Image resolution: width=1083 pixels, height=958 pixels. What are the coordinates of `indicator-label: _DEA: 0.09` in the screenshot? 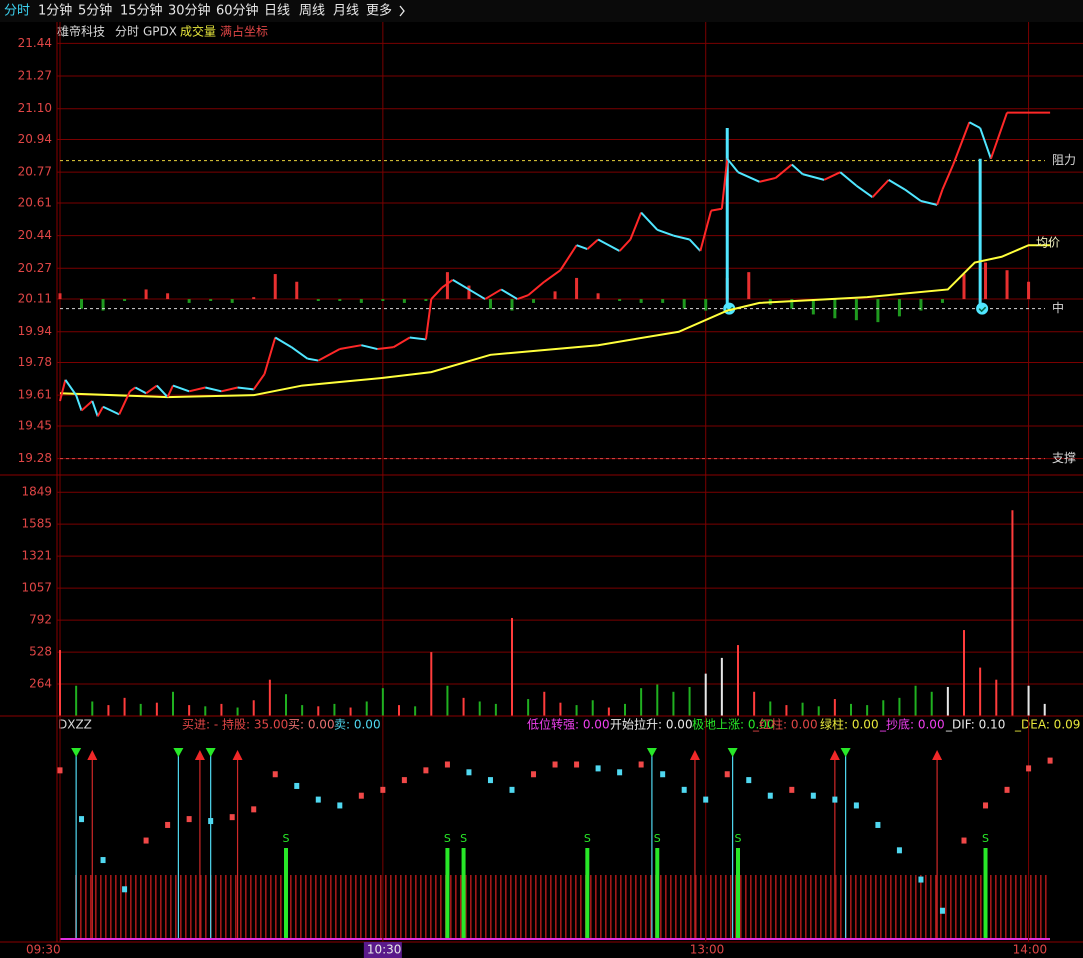 It's located at (1047, 725).